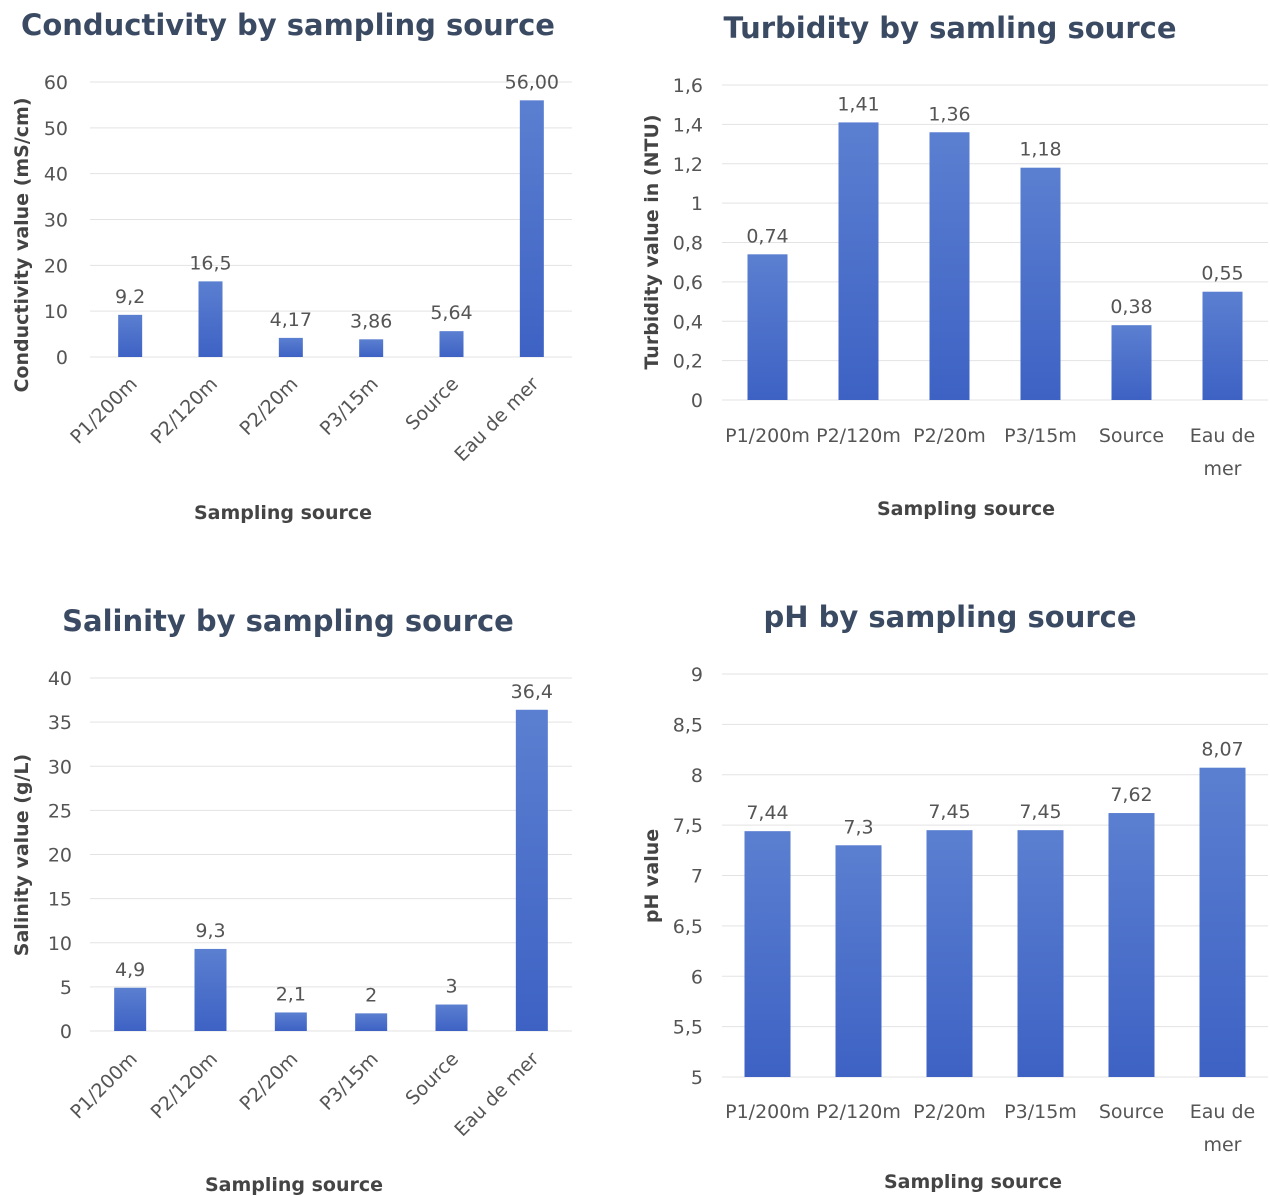  I want to click on y-tick-label: 10, so click(56, 312).